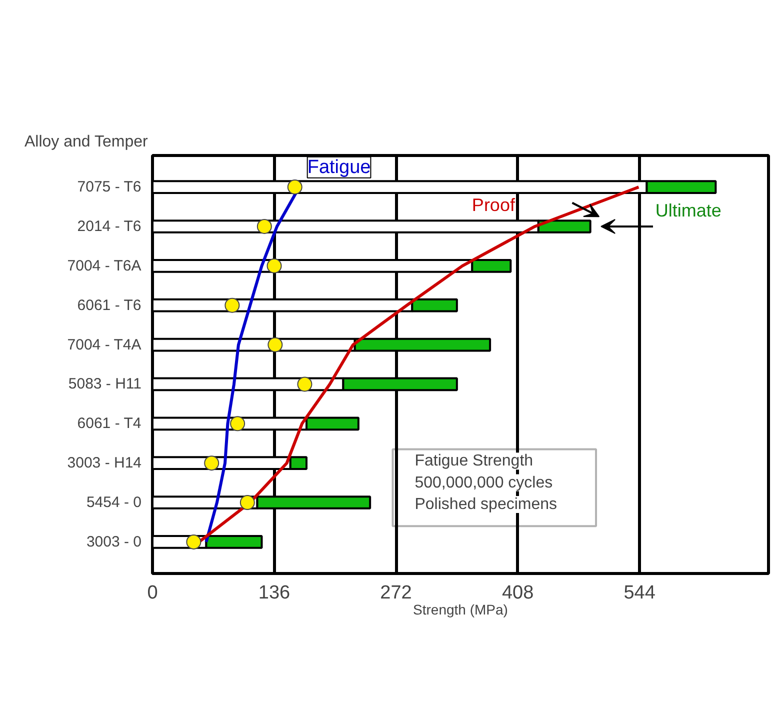 The image size is (771, 714). Describe the element at coordinates (86, 142) in the screenshot. I see `y-axis-title: Alloy and Temper` at that location.